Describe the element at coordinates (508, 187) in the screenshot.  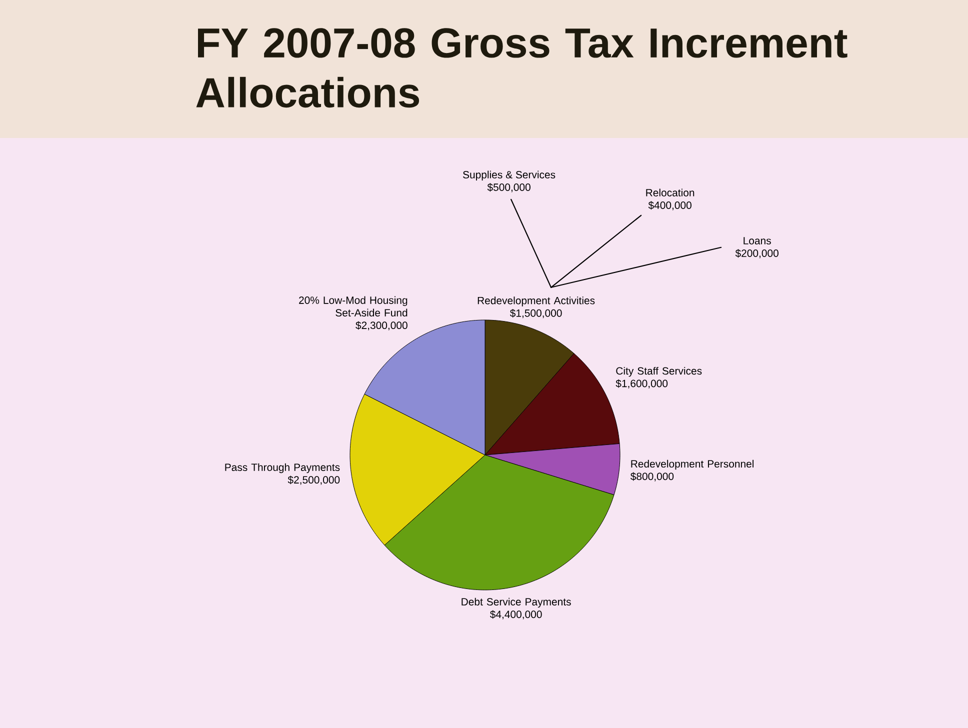
I see `text: $500,000` at that location.